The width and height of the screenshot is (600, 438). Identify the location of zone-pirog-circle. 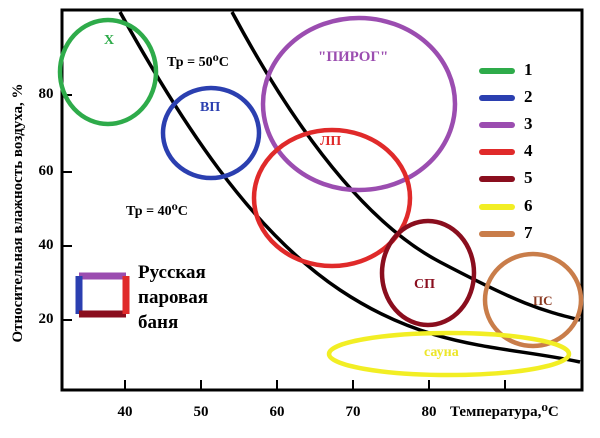
(359, 104).